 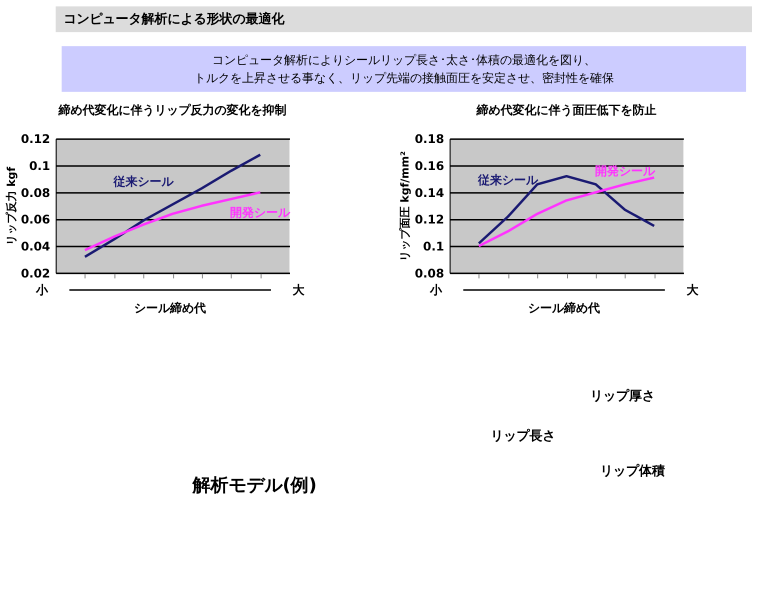 What do you see at coordinates (404, 77) in the screenshot?
I see `text: トルクを上昇させる事なく、リップ先端の接触面圧を安定させ、密封性を確保` at bounding box center [404, 77].